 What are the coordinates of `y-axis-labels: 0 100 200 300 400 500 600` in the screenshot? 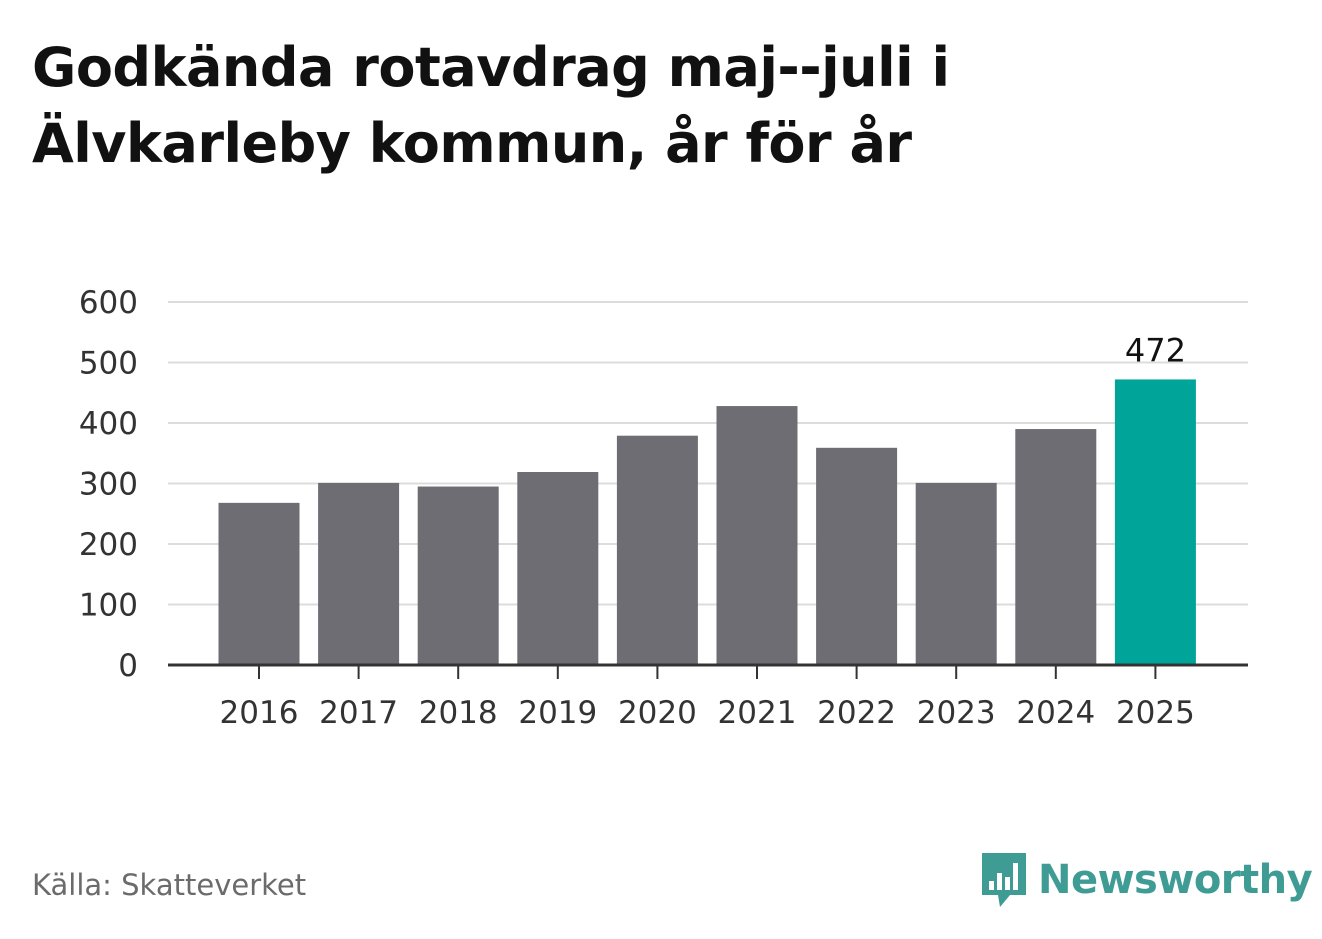 It's located at (108, 484).